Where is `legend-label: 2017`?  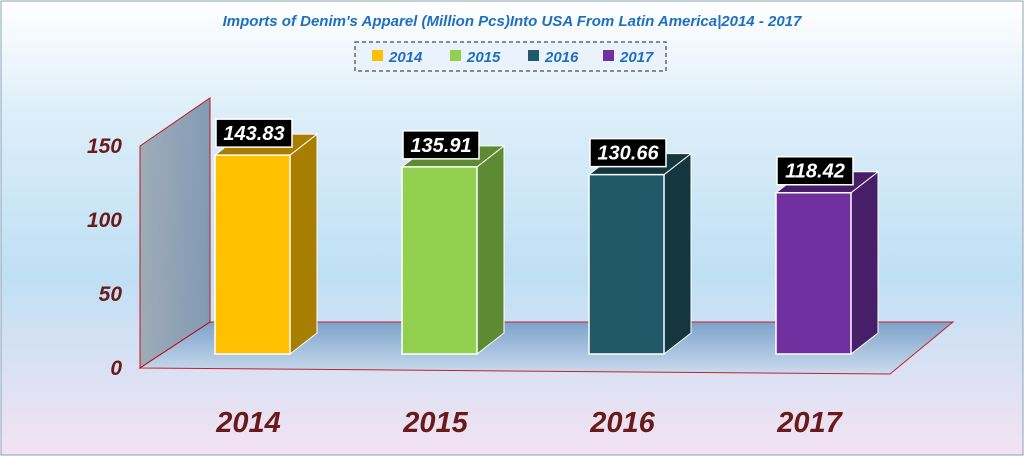
legend-label: 2017 is located at coordinates (636, 57).